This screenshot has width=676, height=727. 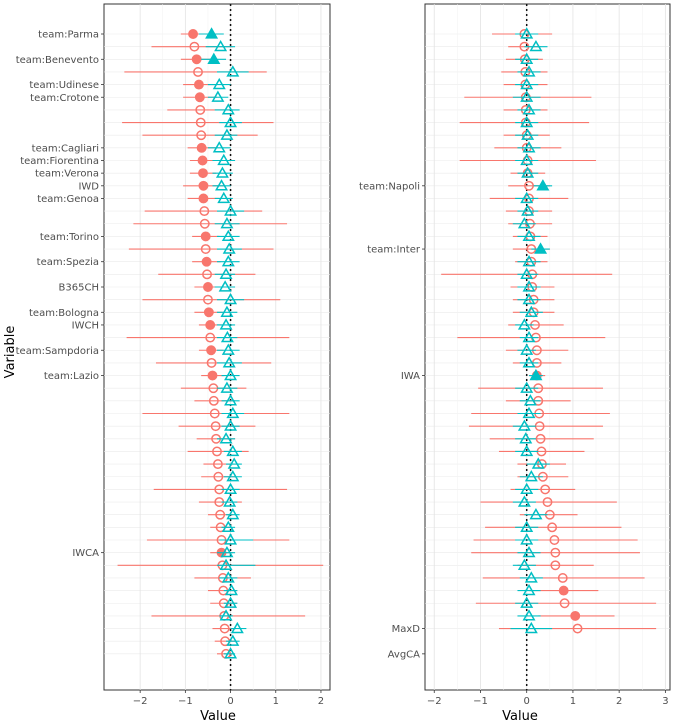 What do you see at coordinates (389, 186) in the screenshot?
I see `y-tick-label: team:Napoli` at bounding box center [389, 186].